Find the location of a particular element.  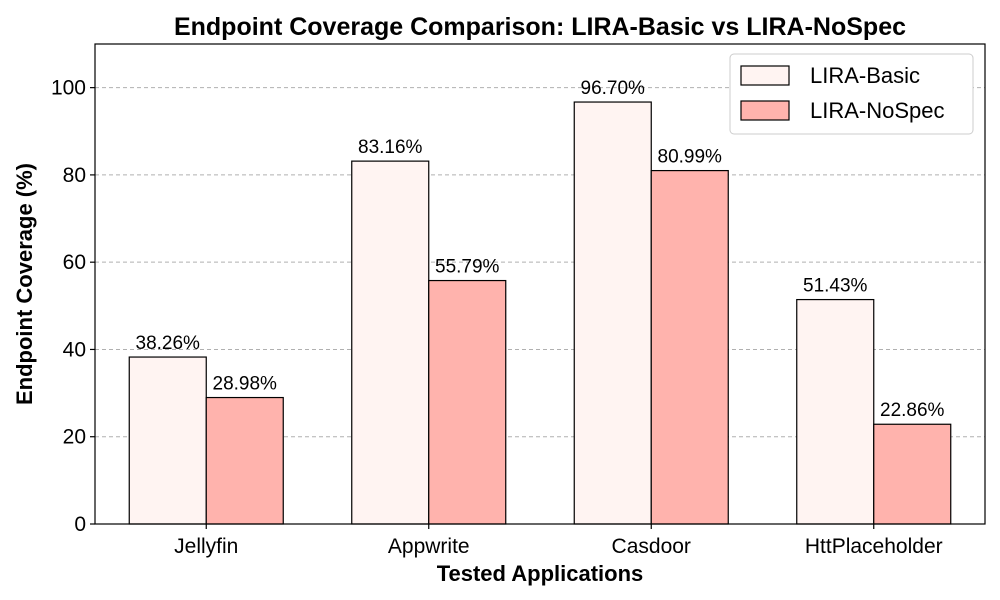

y-axis-label: Endpoint Coverage (%) is located at coordinates (24, 284).